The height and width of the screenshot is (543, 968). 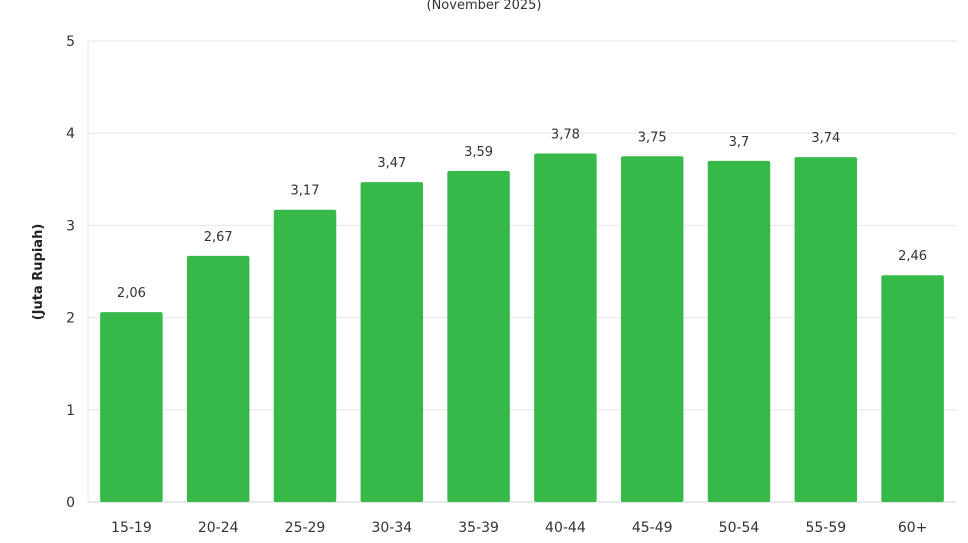 I want to click on data-label: 3,75, so click(x=652, y=137).